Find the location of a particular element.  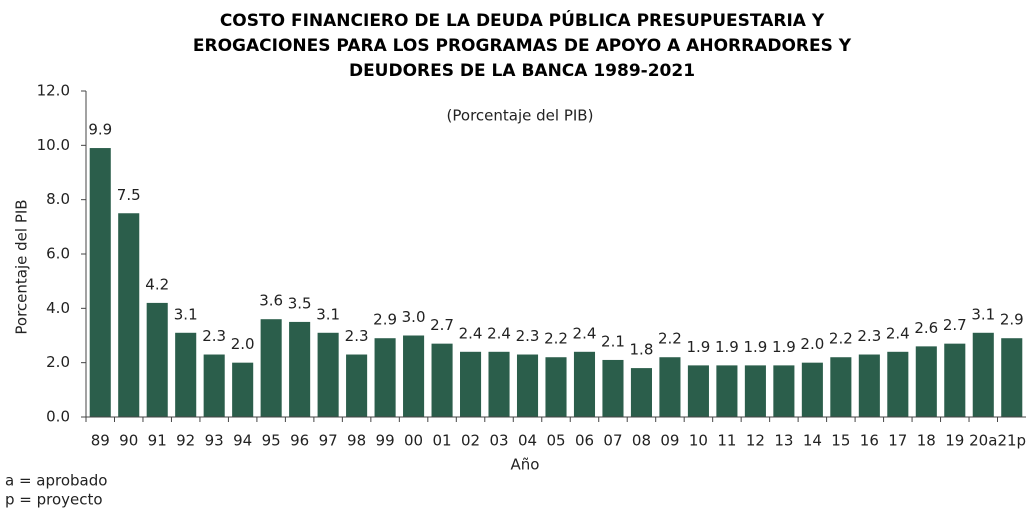

x-tick-label: 20a is located at coordinates (983, 441).